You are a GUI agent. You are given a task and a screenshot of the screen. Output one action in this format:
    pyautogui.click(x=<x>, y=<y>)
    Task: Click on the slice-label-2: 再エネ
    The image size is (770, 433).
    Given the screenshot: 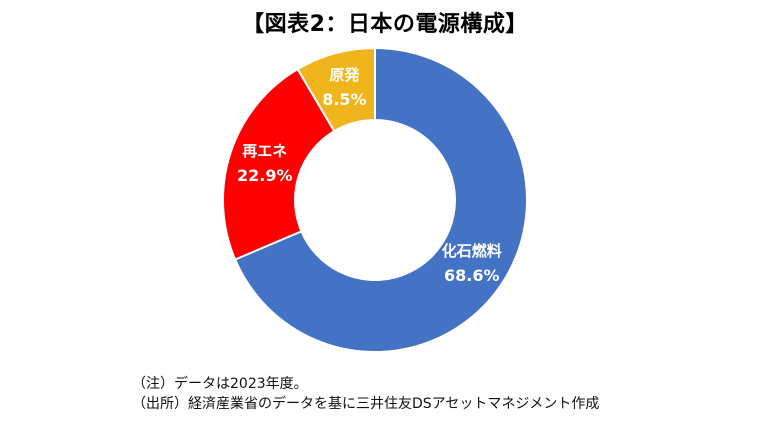 What is the action you would take?
    pyautogui.click(x=264, y=151)
    